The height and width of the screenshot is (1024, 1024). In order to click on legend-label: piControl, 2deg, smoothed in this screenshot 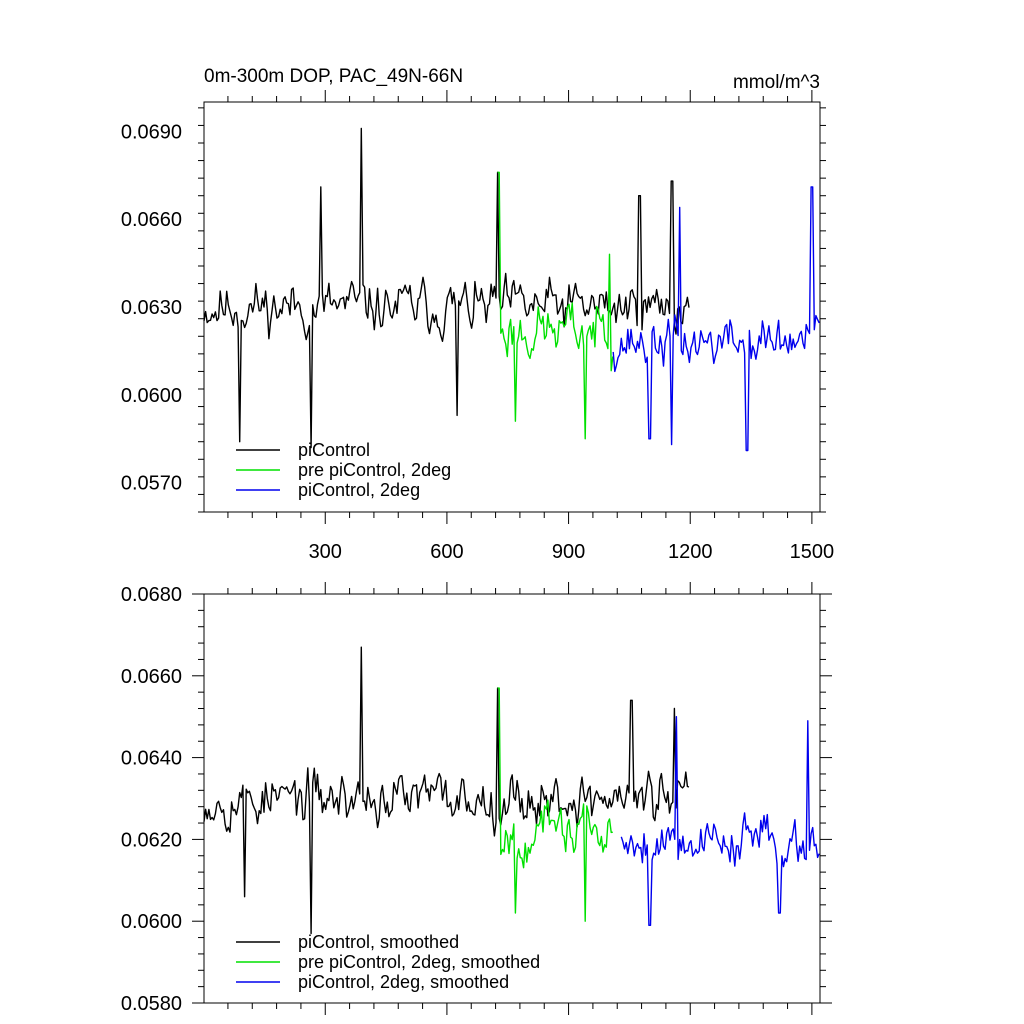, I will do `click(403, 982)`.